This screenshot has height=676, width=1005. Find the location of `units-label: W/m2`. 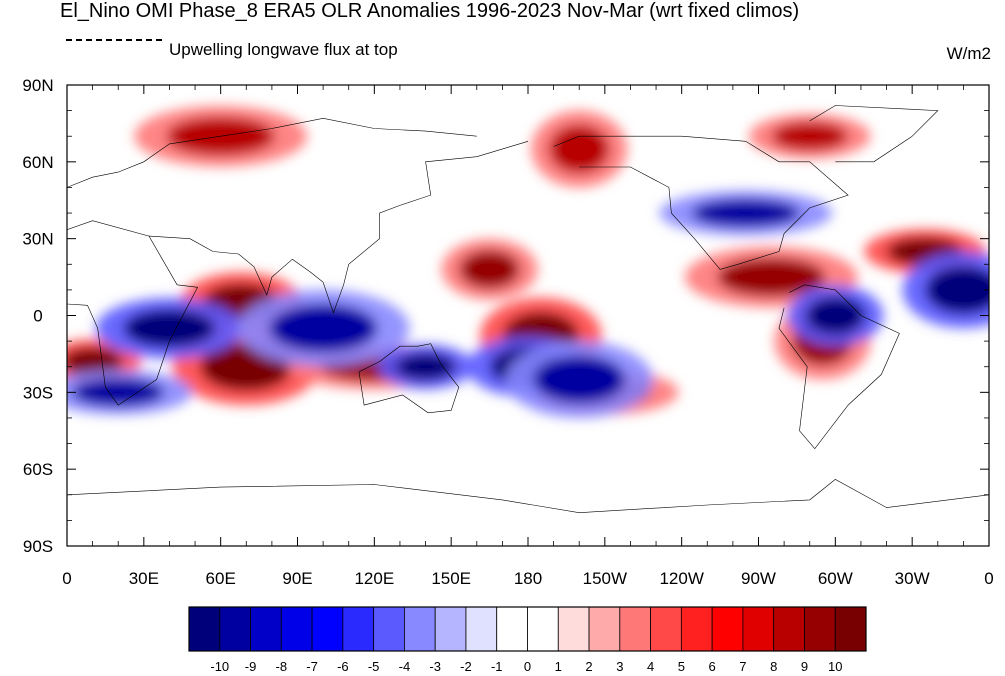

units-label: W/m2 is located at coordinates (968, 53).